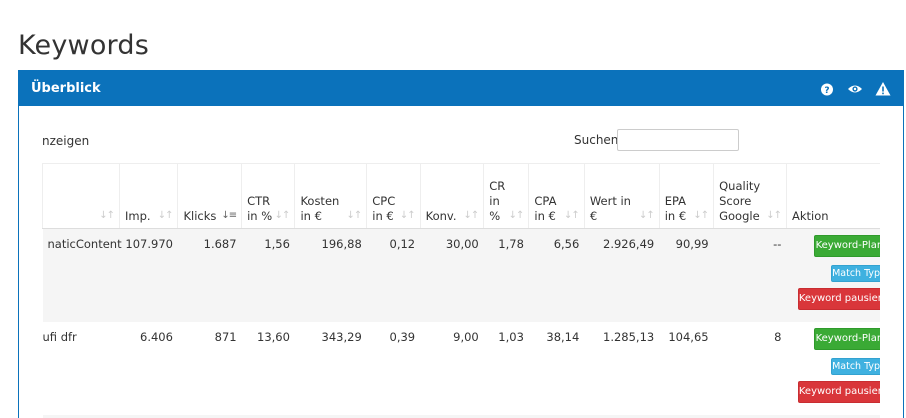 Image resolution: width=906 pixels, height=418 pixels. Describe the element at coordinates (750, 275) in the screenshot. I see `quality-score-cell: --` at that location.